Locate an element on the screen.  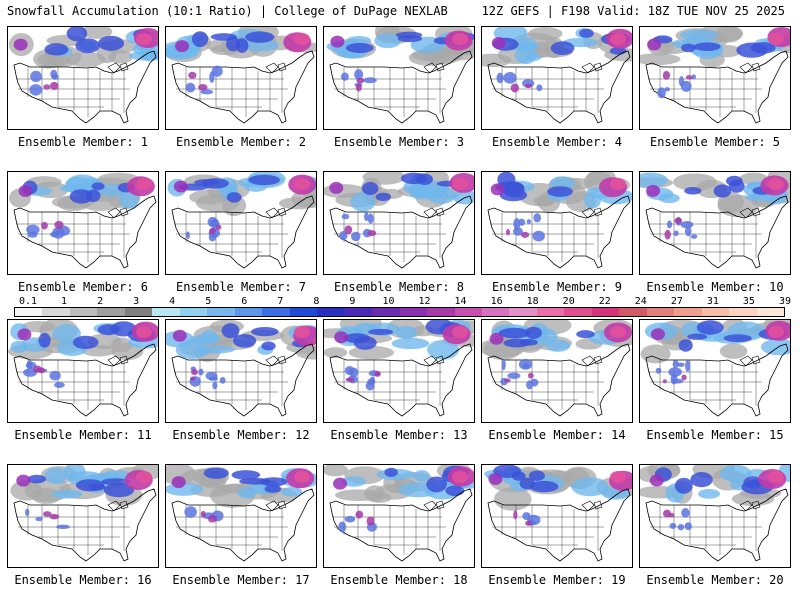
colorbar-labels: 0.1 1 2 3 4 5 6 7 8 9 10 12 14 16 18 20 22 24 27 31 35 39 is located at coordinates (402, 301).